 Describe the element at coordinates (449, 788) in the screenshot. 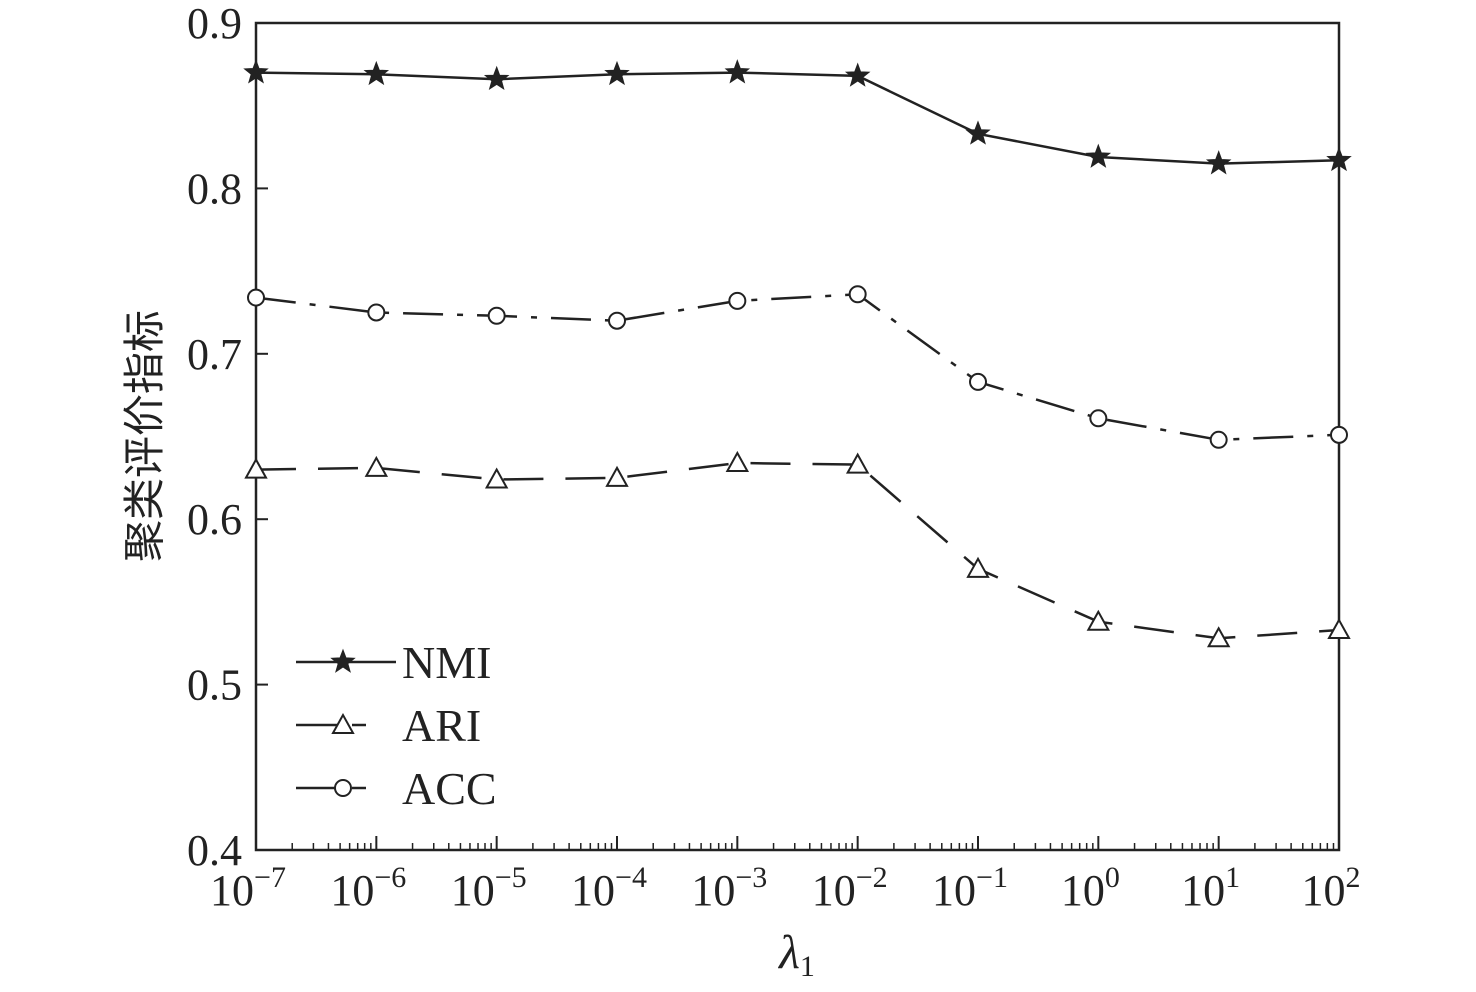

I see `legend-label-acc: ACC` at that location.